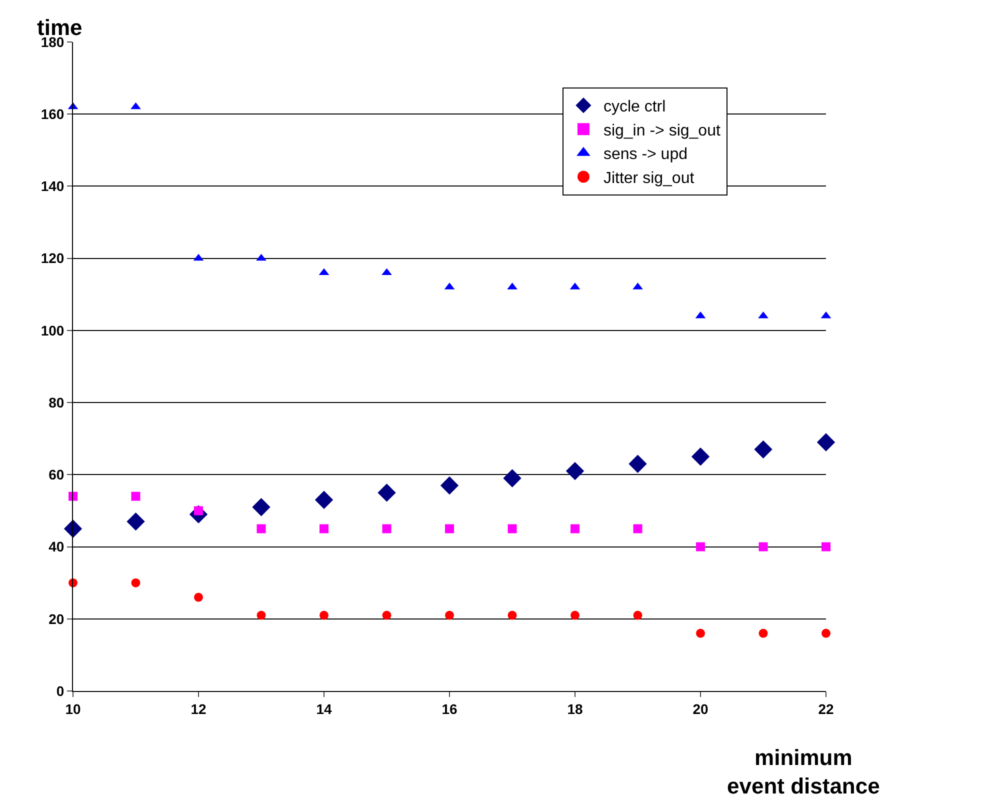 Image resolution: width=981 pixels, height=801 pixels. What do you see at coordinates (56, 546) in the screenshot?
I see `y-tick-label: 40` at bounding box center [56, 546].